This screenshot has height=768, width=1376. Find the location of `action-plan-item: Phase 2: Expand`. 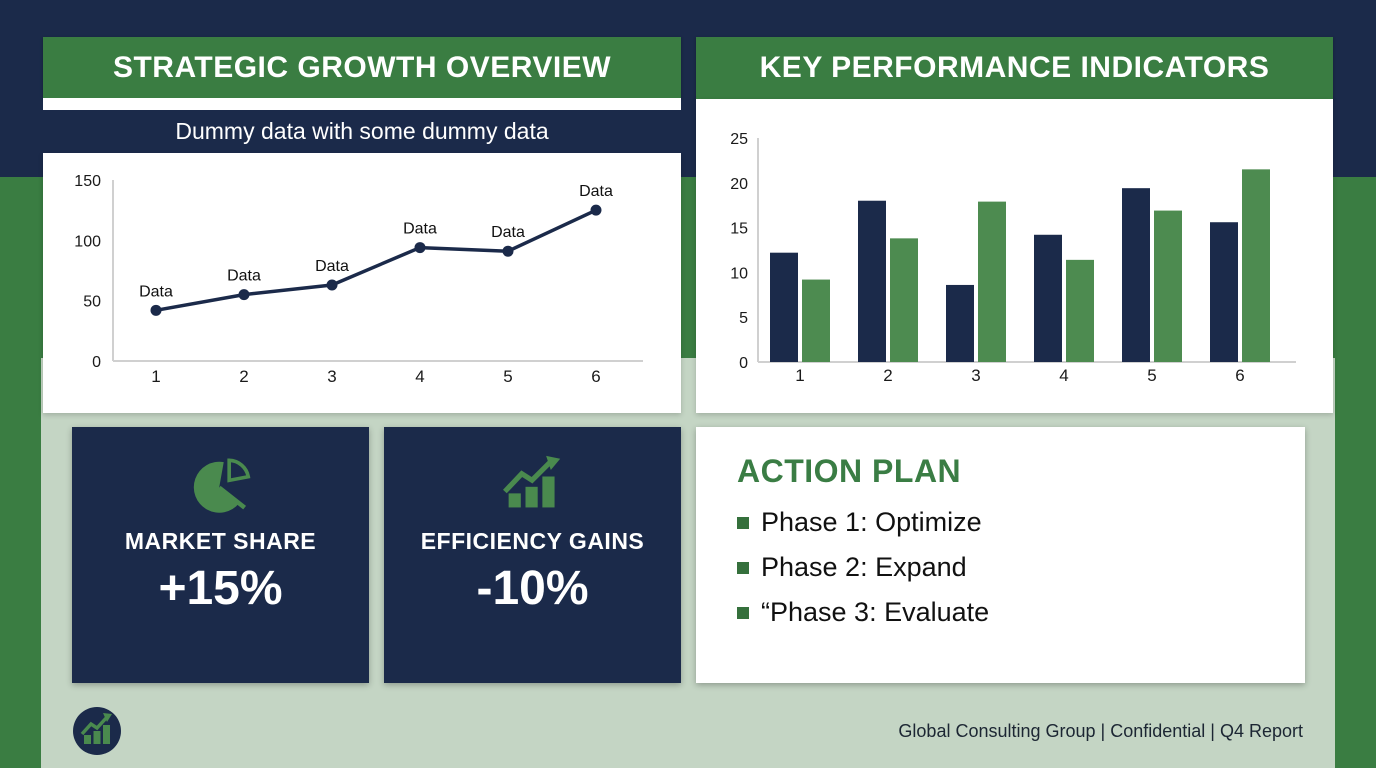

action-plan-item: Phase 2: Expand is located at coordinates (1021, 567).